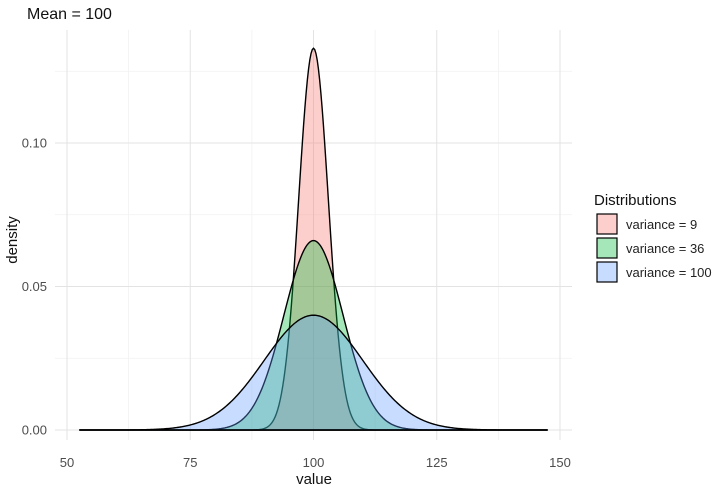 The image size is (720, 489). What do you see at coordinates (34, 143) in the screenshot?
I see `y-tick-label: 0.10` at bounding box center [34, 143].